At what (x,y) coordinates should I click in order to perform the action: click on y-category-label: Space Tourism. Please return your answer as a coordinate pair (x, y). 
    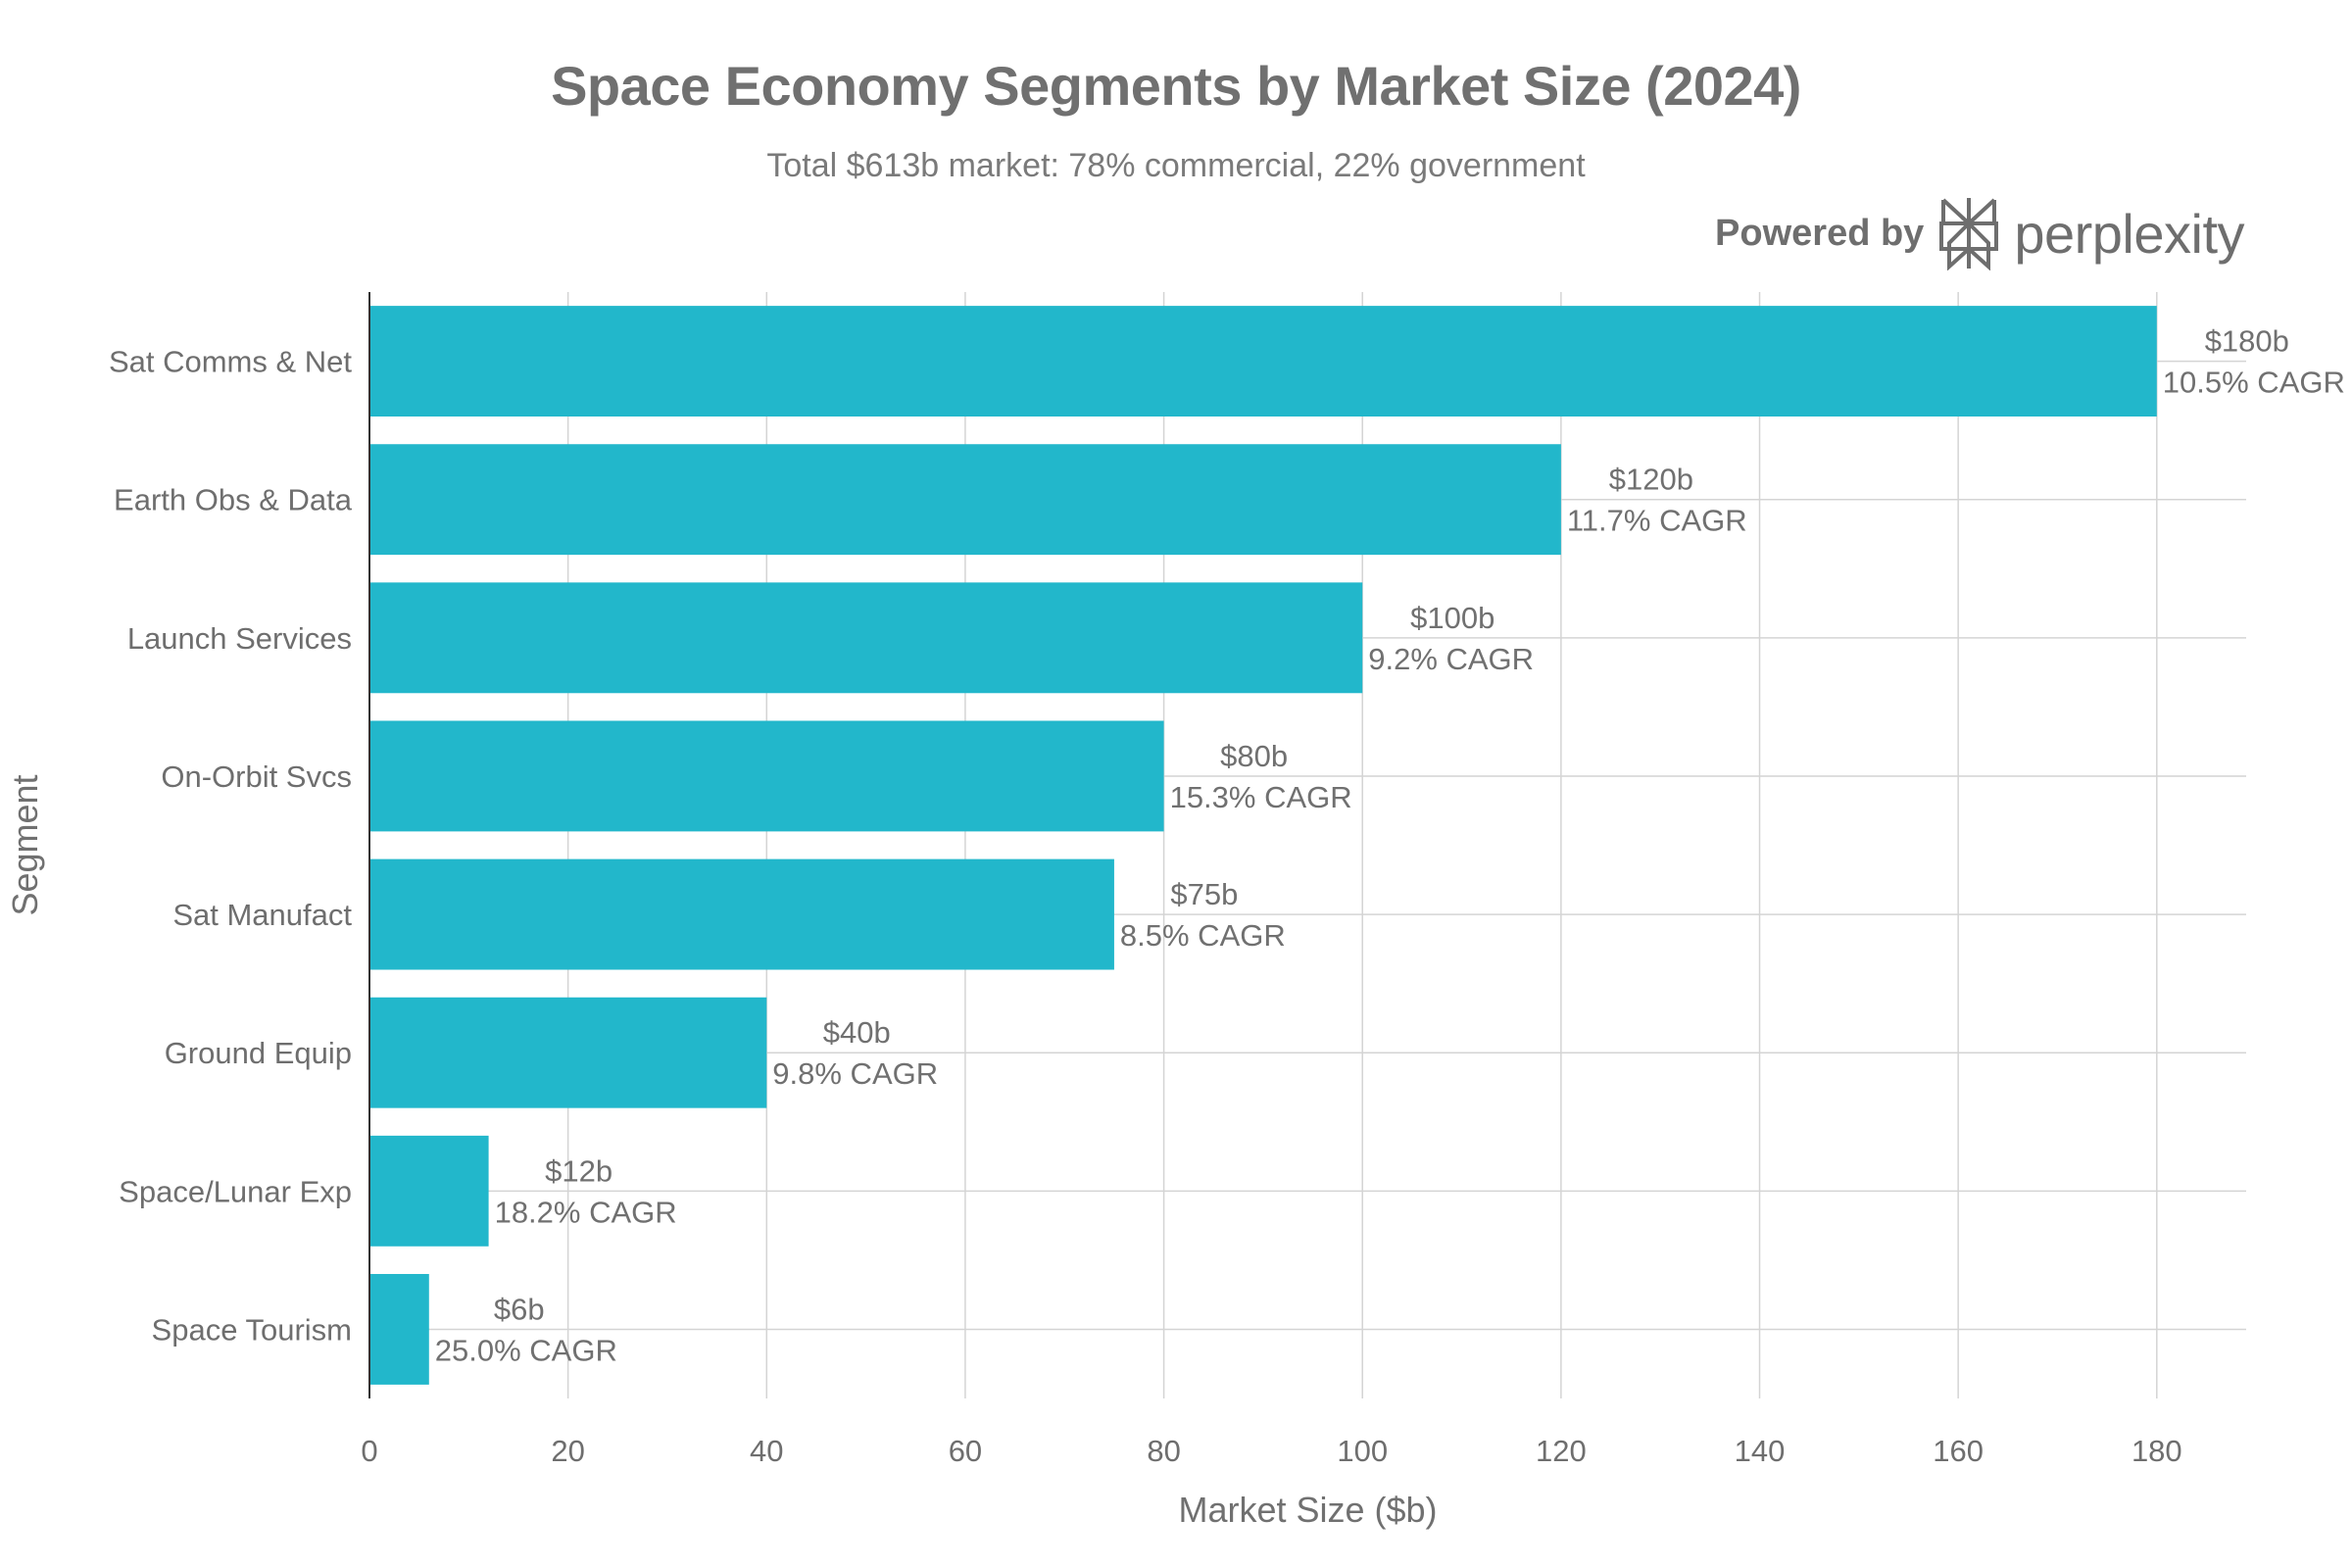
    Looking at the image, I should click on (252, 1329).